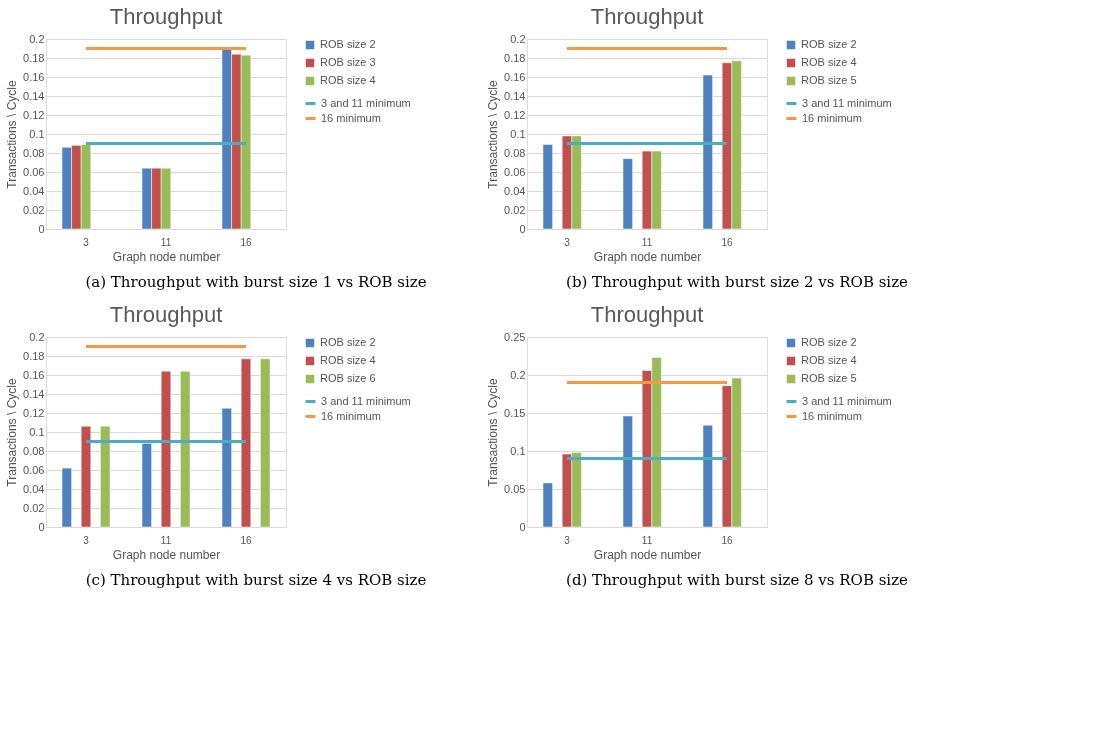 The image size is (1116, 742). What do you see at coordinates (515, 488) in the screenshot?
I see `y-tick-label: 0.05` at bounding box center [515, 488].